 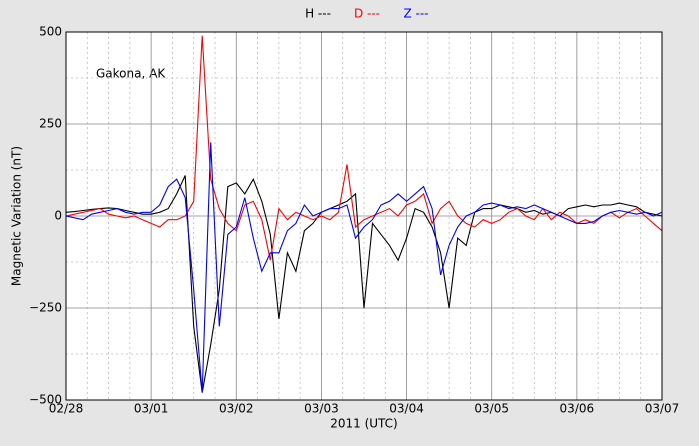 What do you see at coordinates (58, 216) in the screenshot?
I see `y-tick-label: 0` at bounding box center [58, 216].